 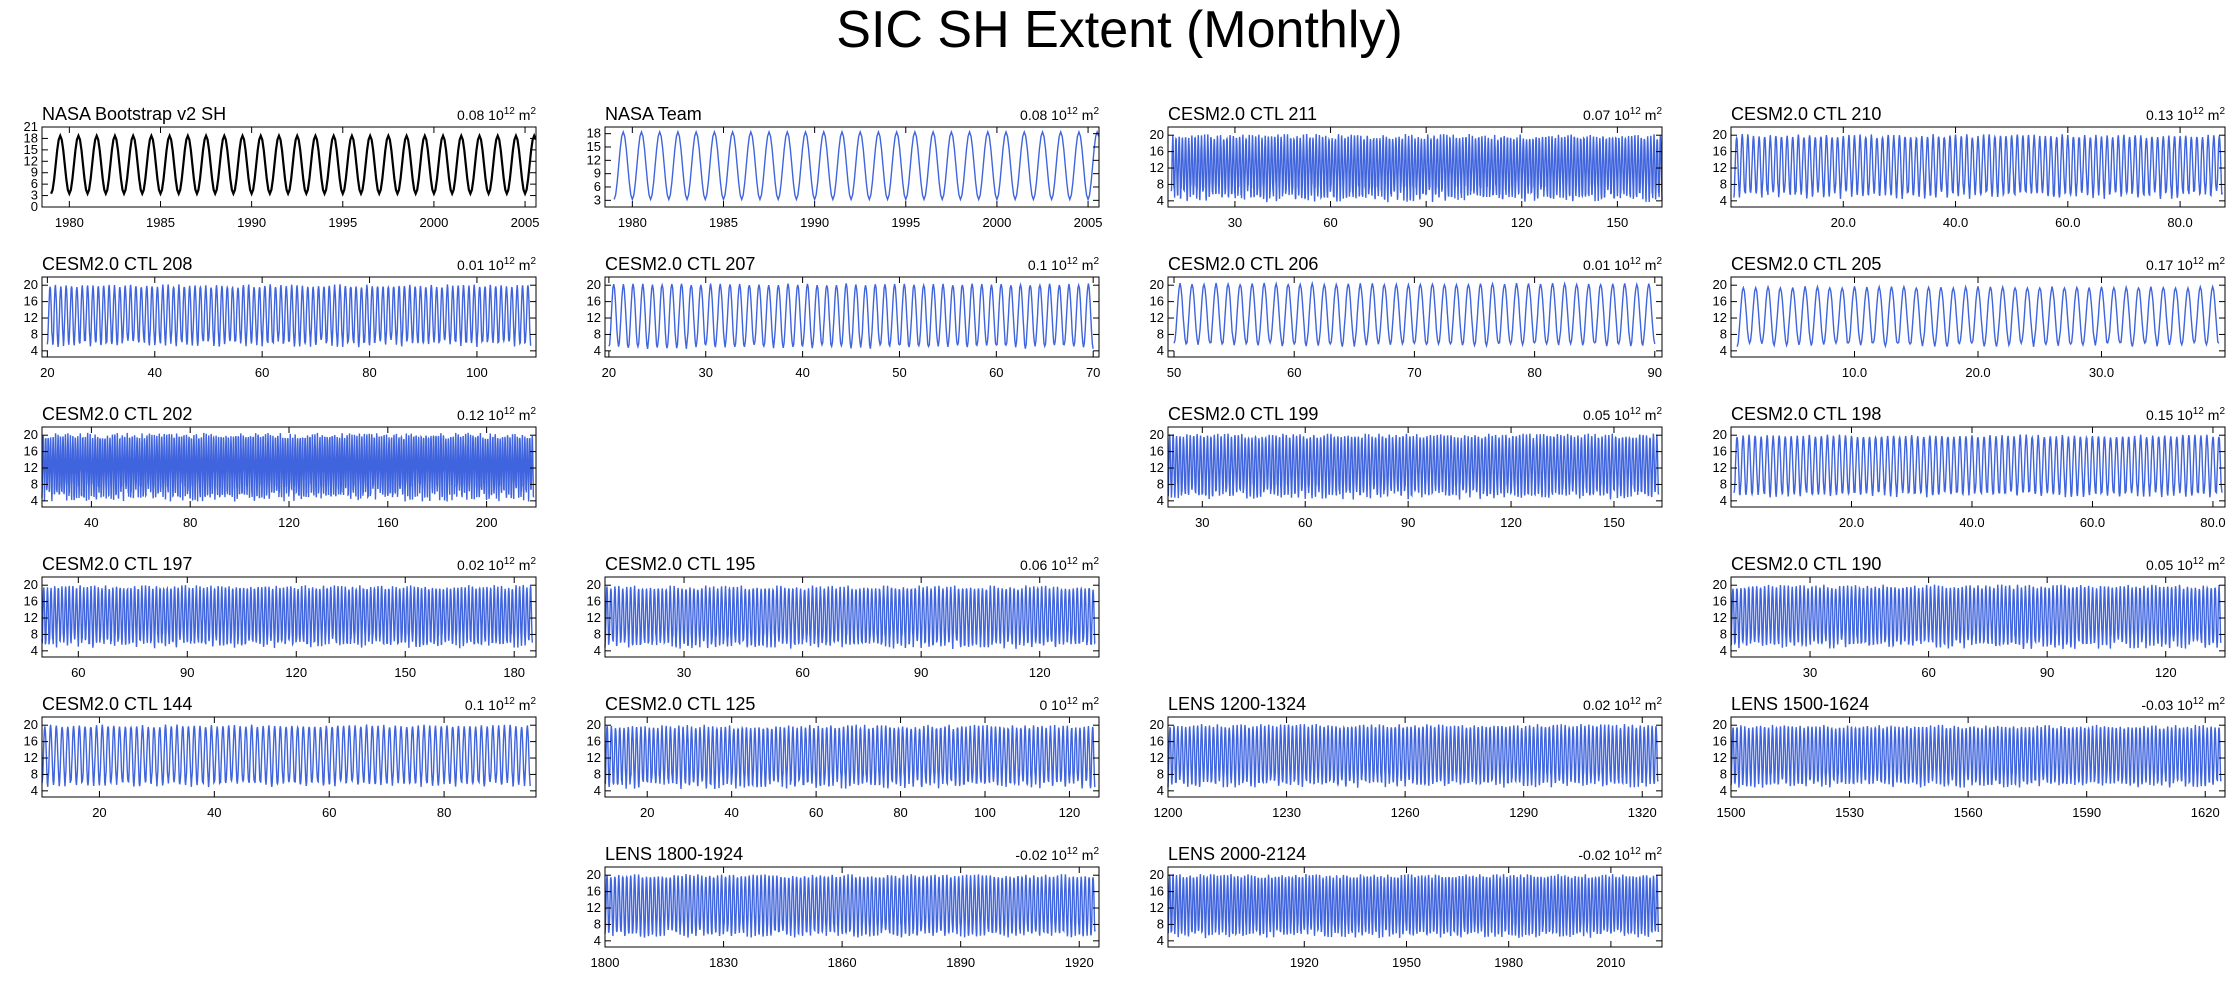 I want to click on x-tick-label: 1985, so click(x=723, y=222).